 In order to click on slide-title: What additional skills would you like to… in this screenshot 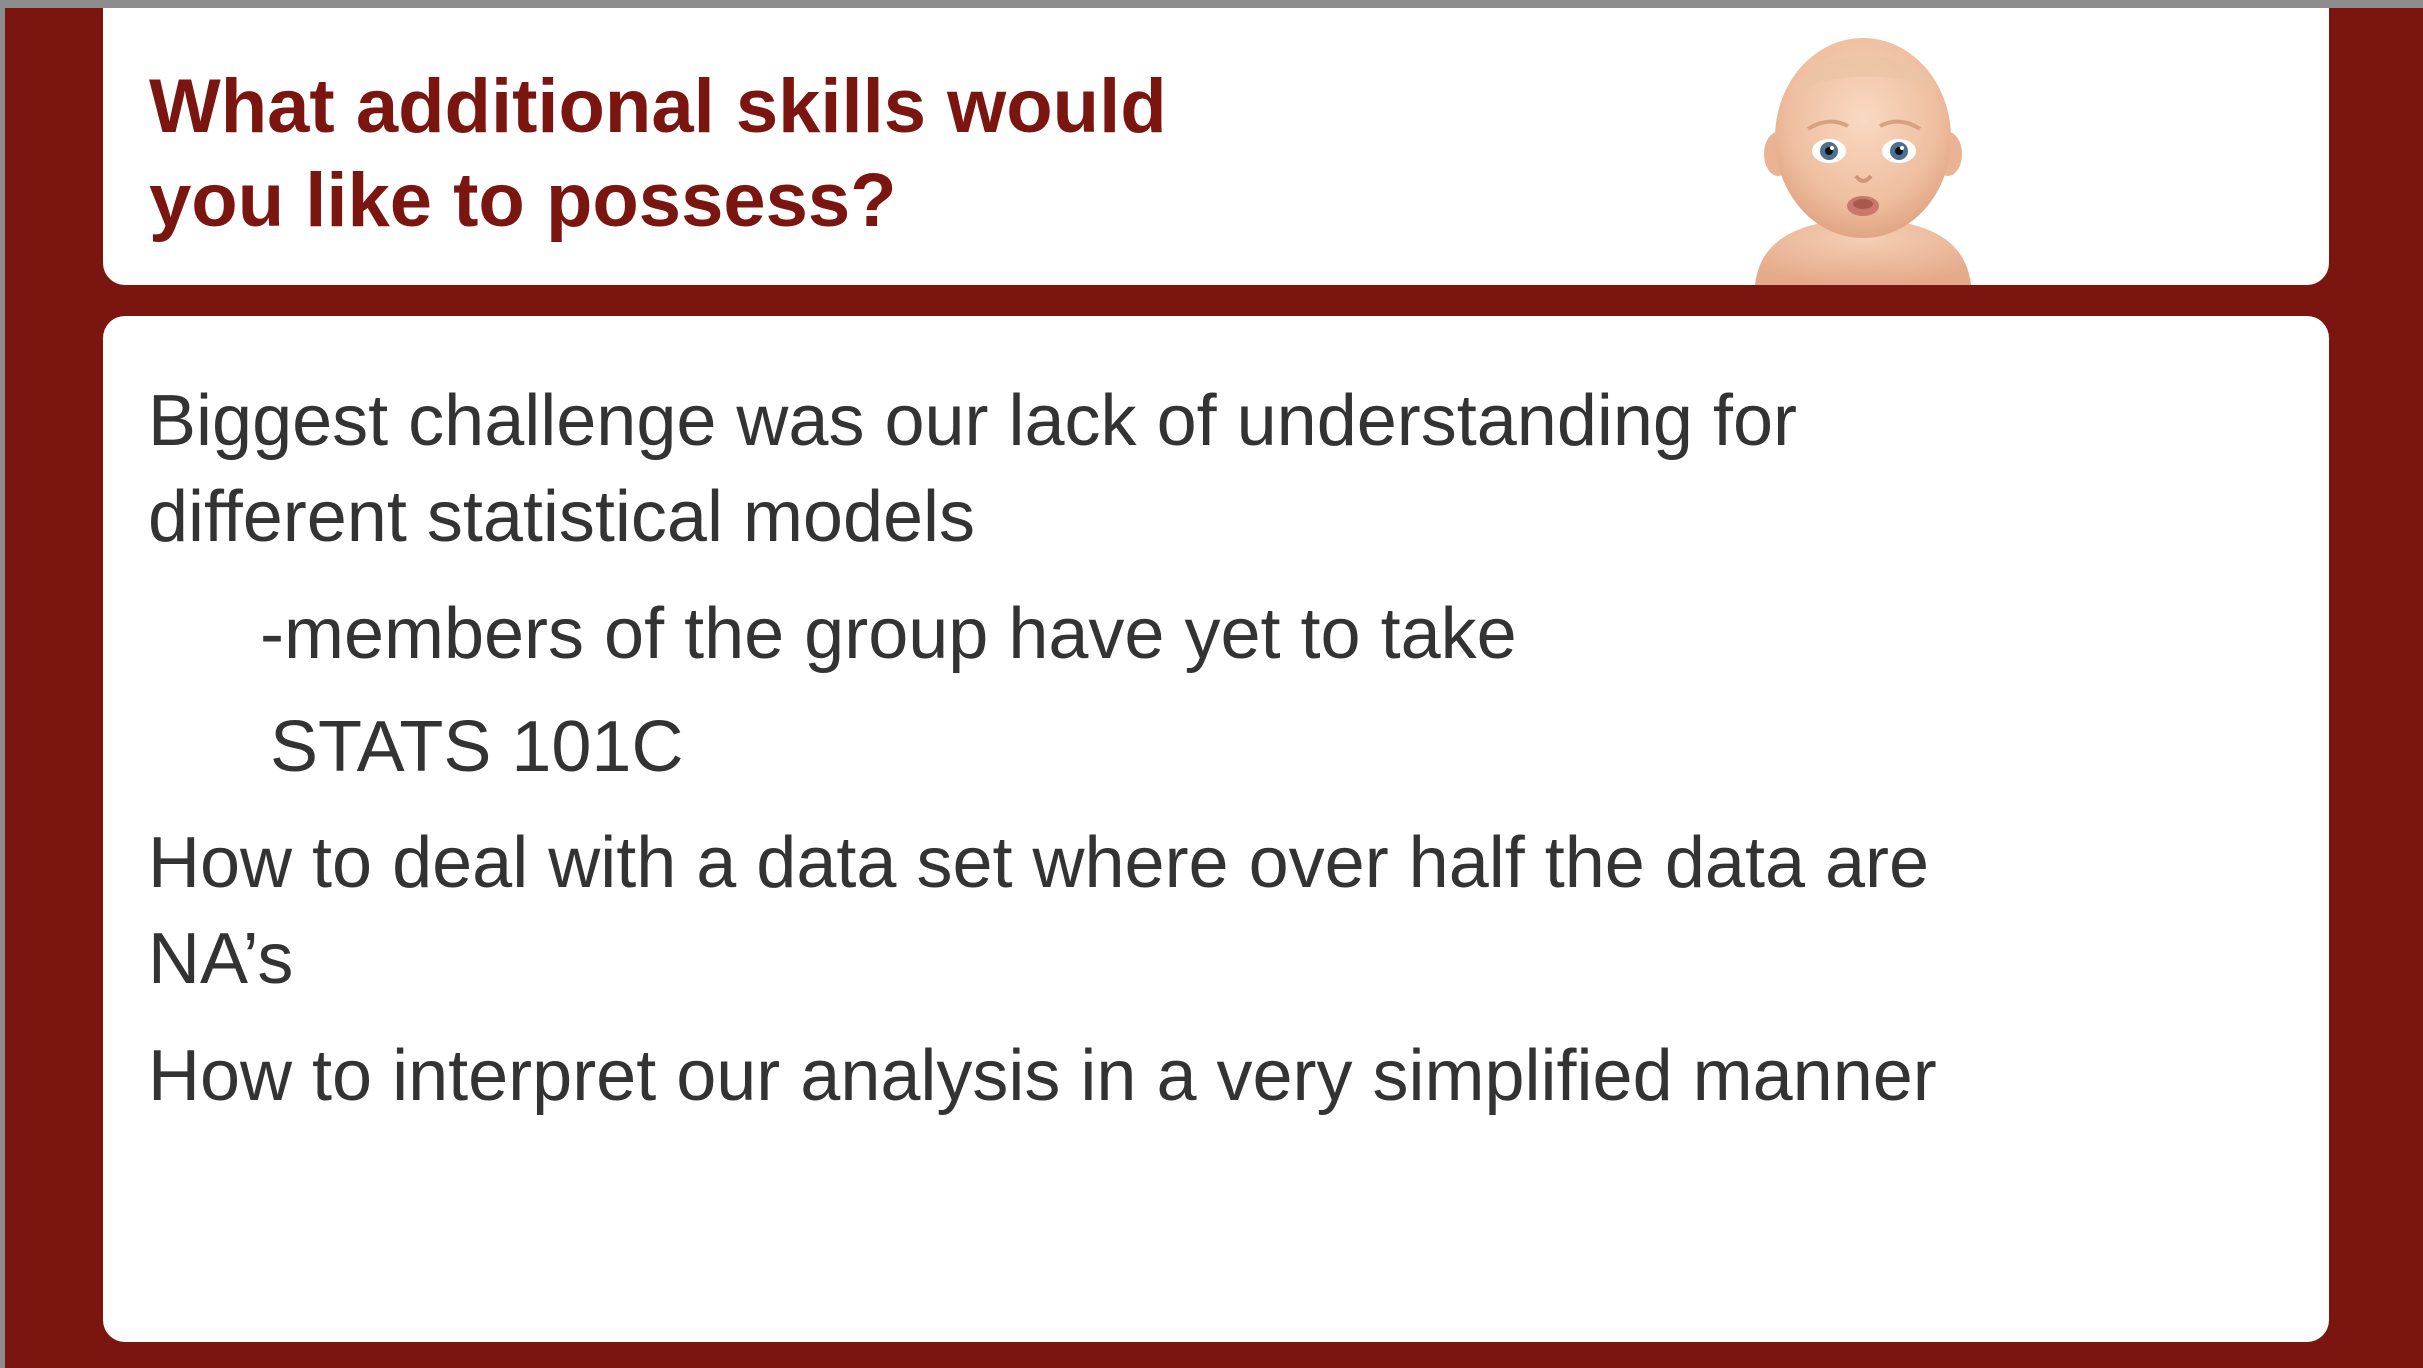, I will do `click(658, 153)`.